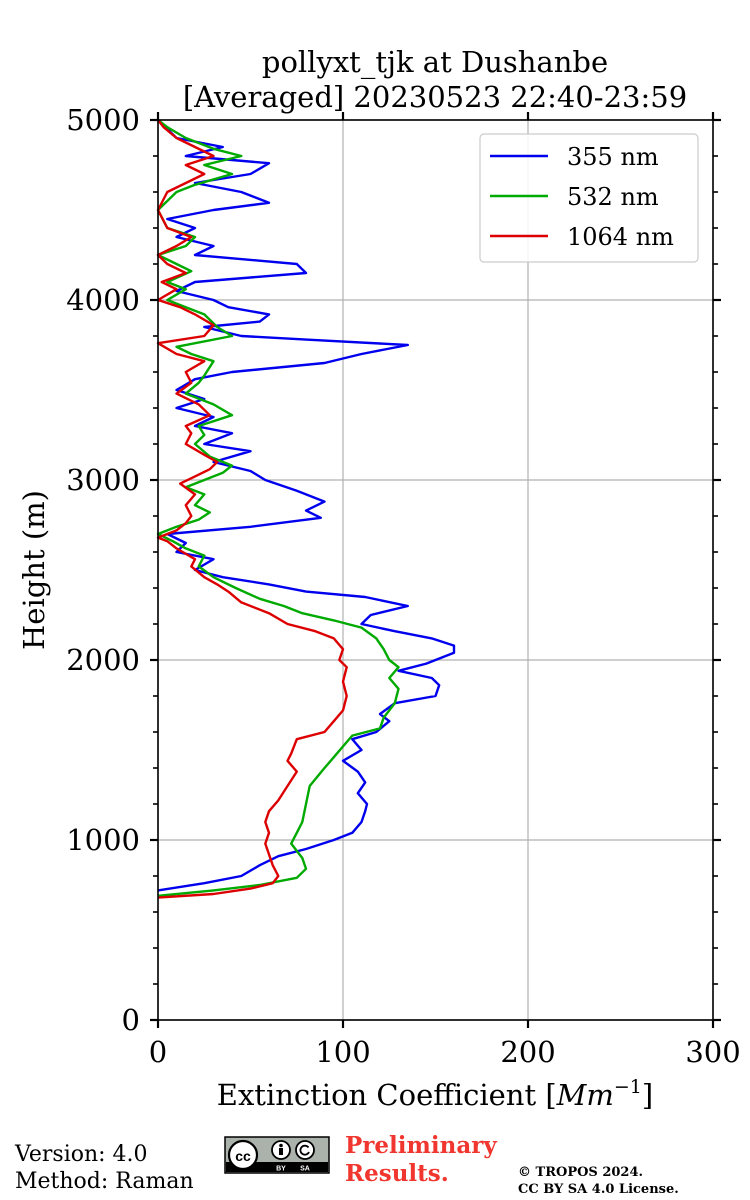 The height and width of the screenshot is (1200, 750). What do you see at coordinates (158, 1052) in the screenshot?
I see `x-tick-label-0: 0` at bounding box center [158, 1052].